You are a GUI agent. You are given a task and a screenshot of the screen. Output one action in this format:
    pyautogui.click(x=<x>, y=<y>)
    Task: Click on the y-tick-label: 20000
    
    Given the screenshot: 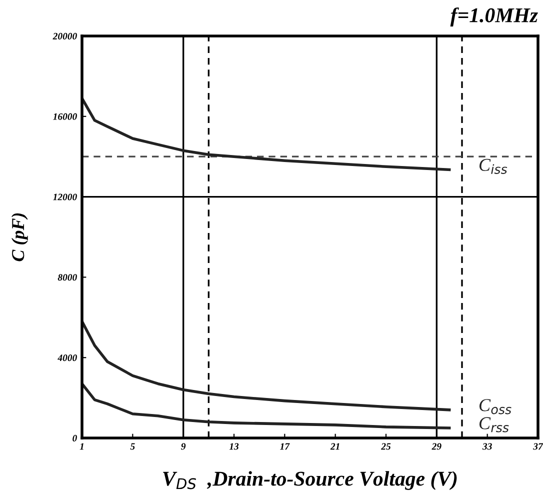 What is the action you would take?
    pyautogui.click(x=64, y=36)
    